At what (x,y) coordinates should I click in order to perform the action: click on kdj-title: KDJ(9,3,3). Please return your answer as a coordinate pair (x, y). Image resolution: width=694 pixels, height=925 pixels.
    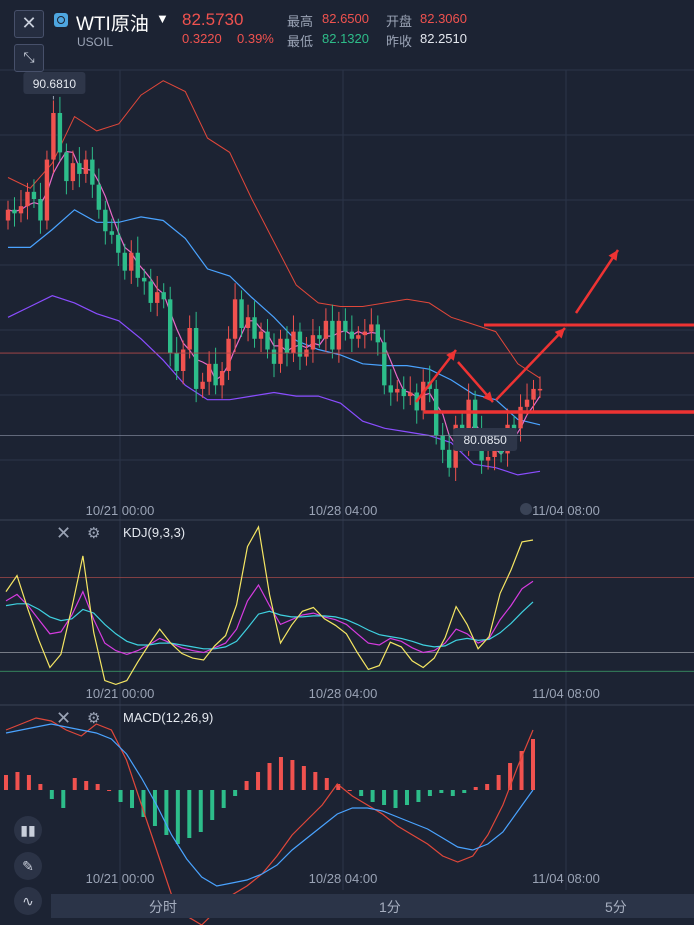
    Looking at the image, I should click on (154, 532).